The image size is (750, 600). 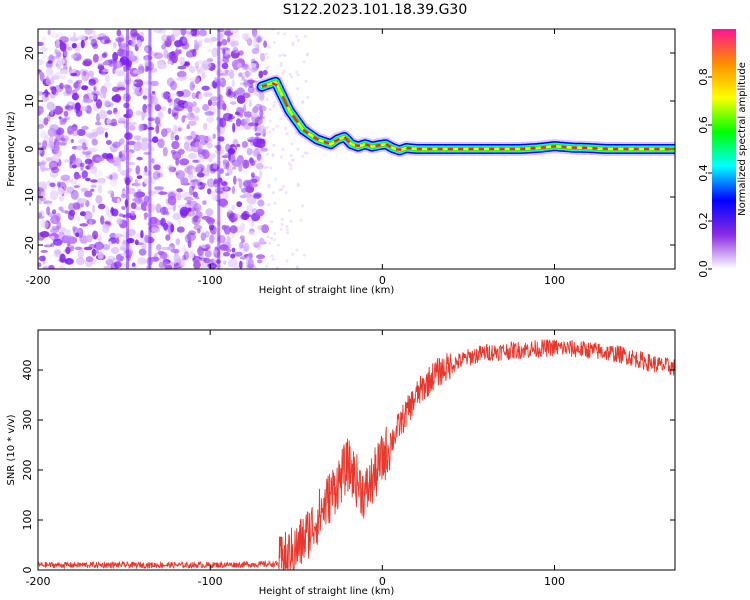 What do you see at coordinates (375, 10) in the screenshot?
I see `figure-title: S122.2023.101.18.39.G30` at bounding box center [375, 10].